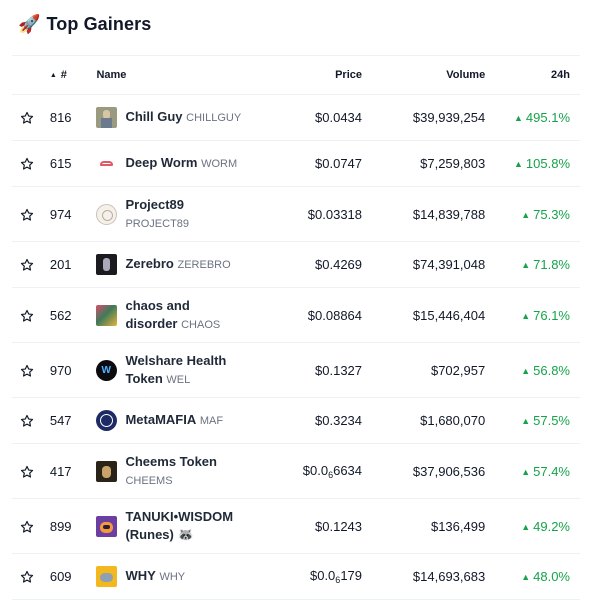  I want to click on sort-asc-icon: ▲, so click(53, 75).